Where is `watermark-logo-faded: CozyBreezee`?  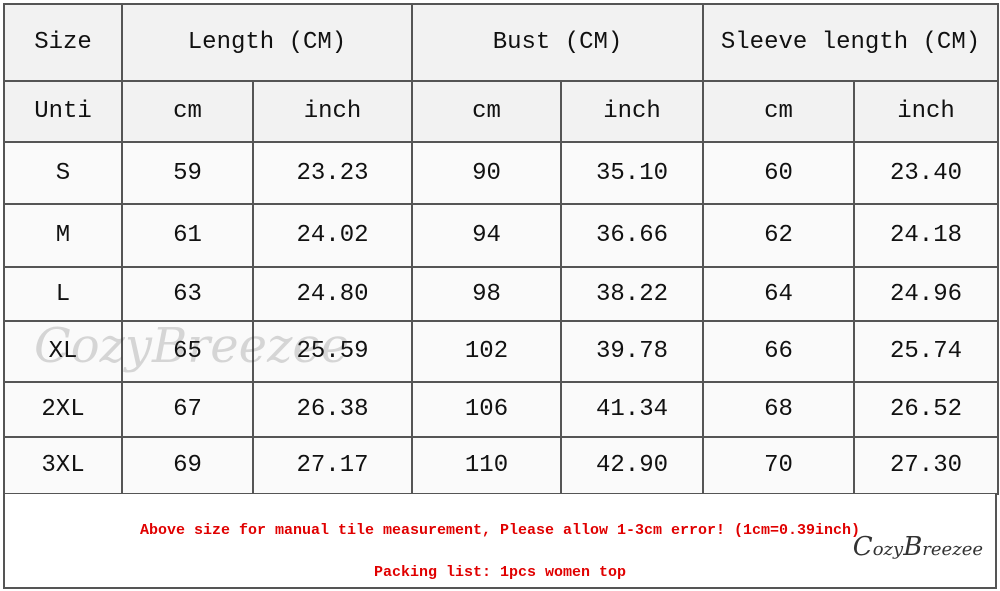 watermark-logo-faded: CozyBreezee is located at coordinates (192, 346).